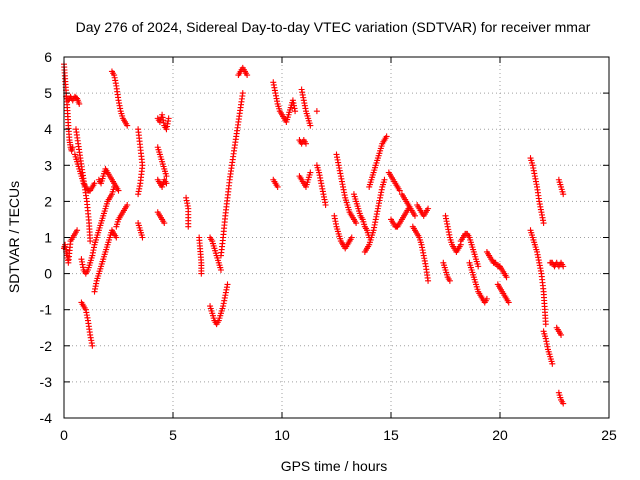 The height and width of the screenshot is (480, 640). Describe the element at coordinates (46, 418) in the screenshot. I see `y-tick-label: -4` at that location.